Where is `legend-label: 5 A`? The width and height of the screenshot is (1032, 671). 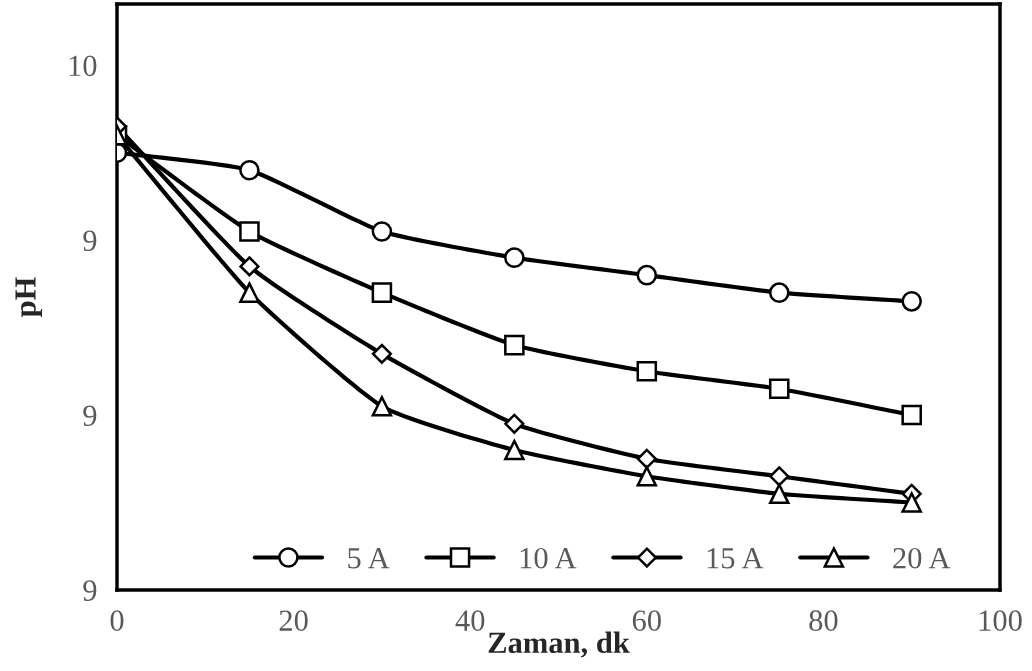
legend-label: 5 A is located at coordinates (369, 558).